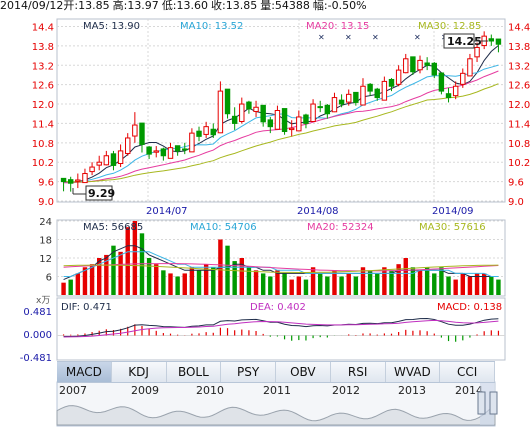  I want to click on price-tick-label: 14.4, so click(519, 27).